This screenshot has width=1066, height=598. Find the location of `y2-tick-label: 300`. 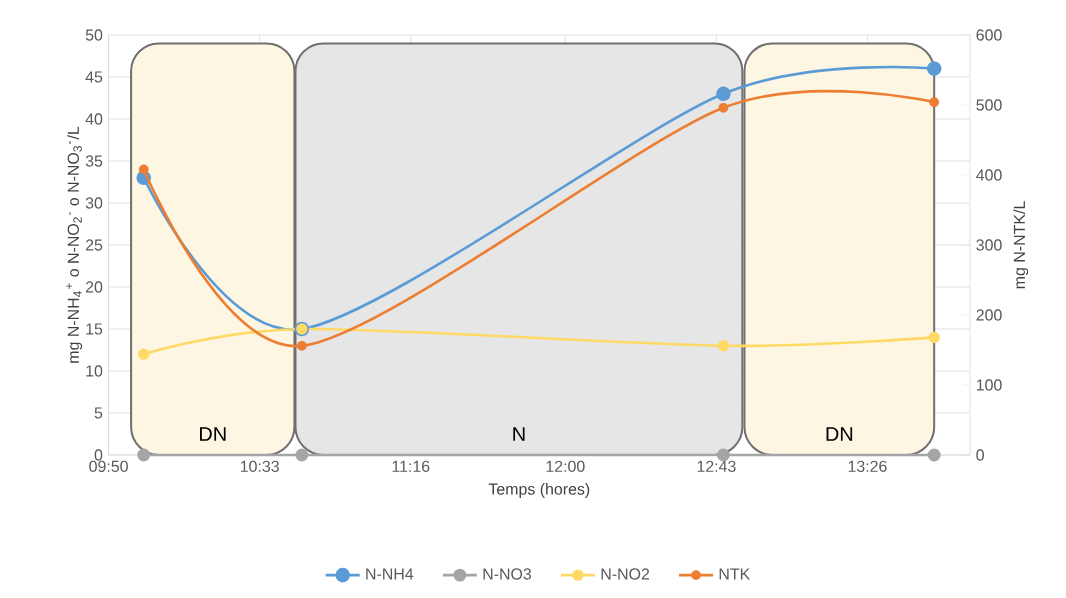

y2-tick-label: 300 is located at coordinates (989, 245).